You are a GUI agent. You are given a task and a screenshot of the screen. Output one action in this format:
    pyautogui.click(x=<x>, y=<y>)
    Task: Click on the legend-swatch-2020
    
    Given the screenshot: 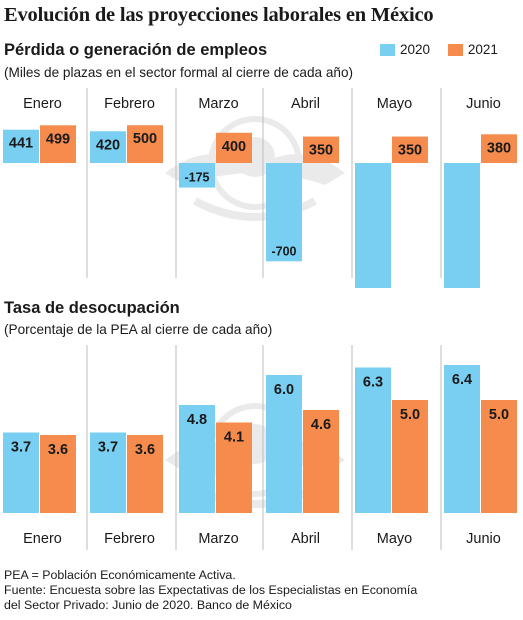 What is the action you would take?
    pyautogui.click(x=387, y=49)
    